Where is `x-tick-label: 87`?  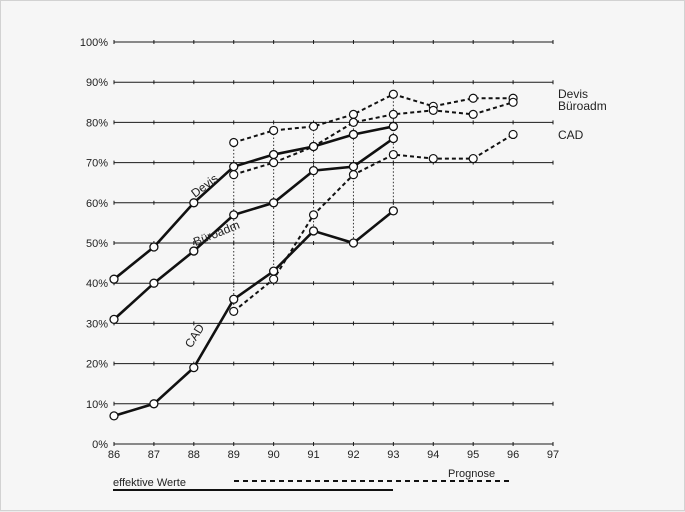
x-tick-label: 87 is located at coordinates (154, 455).